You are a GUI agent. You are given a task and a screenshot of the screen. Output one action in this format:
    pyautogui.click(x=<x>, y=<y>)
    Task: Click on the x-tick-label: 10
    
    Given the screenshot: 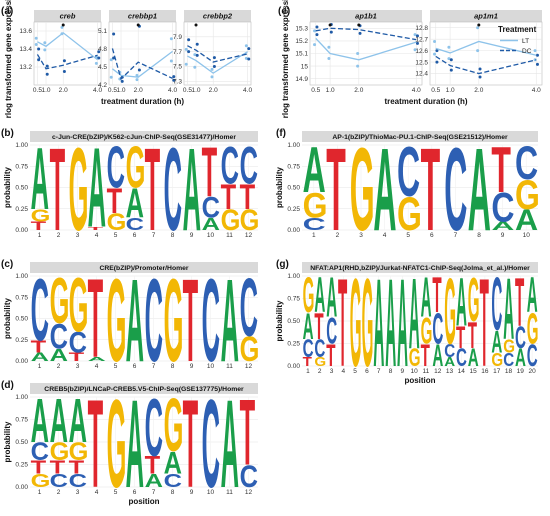 What is the action you would take?
    pyautogui.click(x=414, y=371)
    